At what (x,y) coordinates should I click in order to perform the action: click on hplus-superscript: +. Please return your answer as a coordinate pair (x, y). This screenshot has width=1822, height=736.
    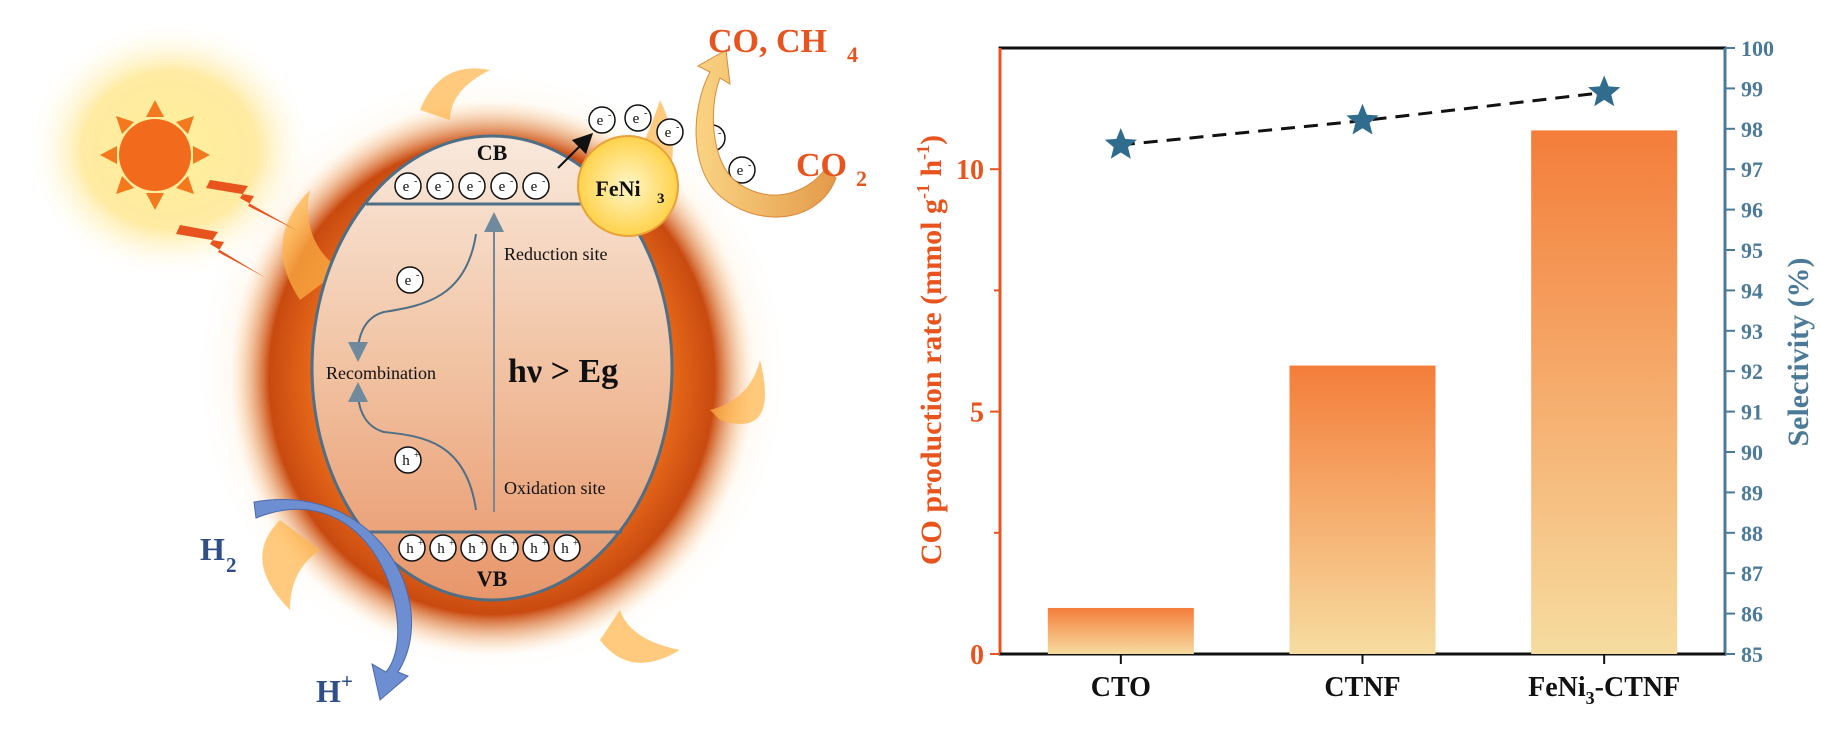
    Looking at the image, I should click on (347, 681).